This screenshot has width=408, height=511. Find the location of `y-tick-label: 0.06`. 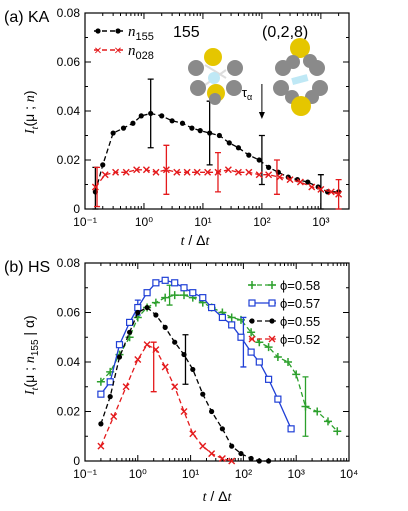

y-tick-label: 0.06 is located at coordinates (69, 62).